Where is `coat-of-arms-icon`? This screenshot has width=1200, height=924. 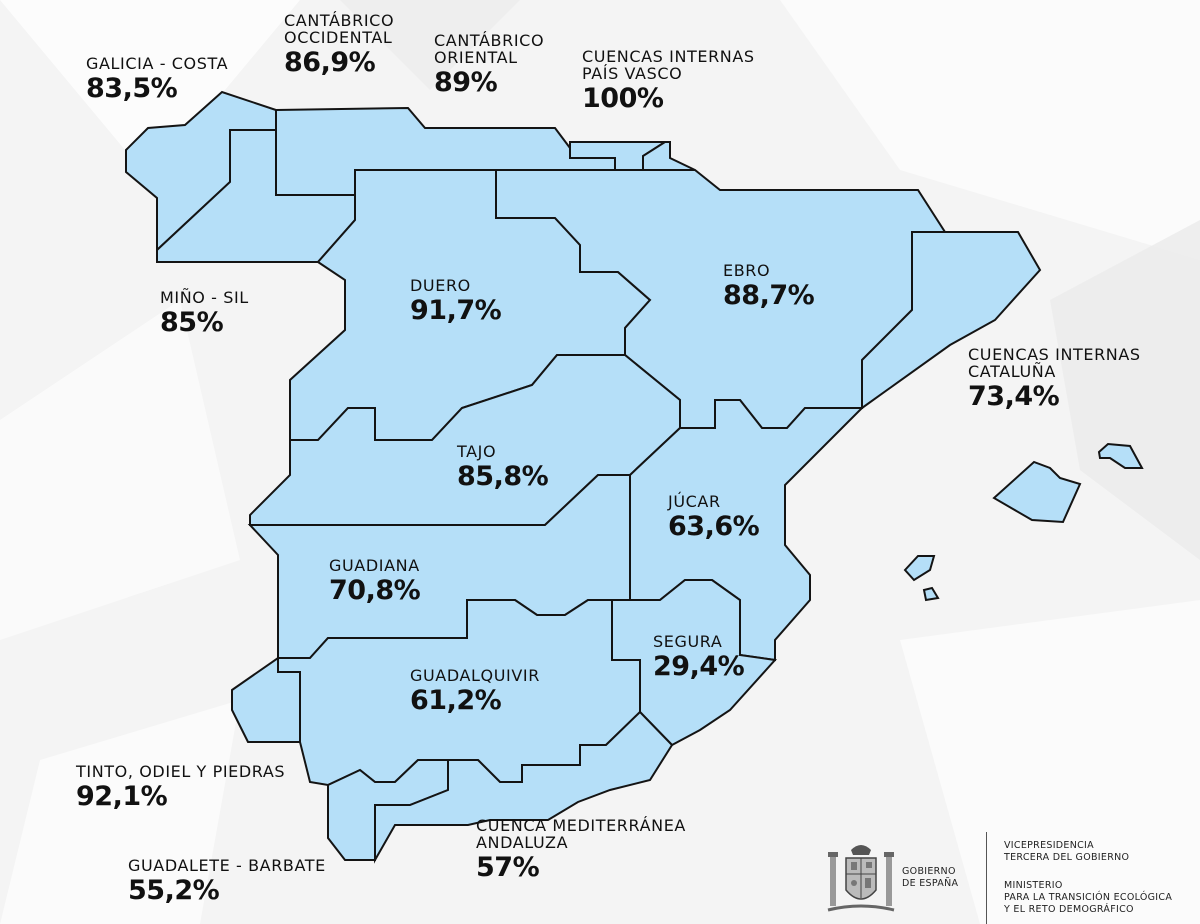 coat-of-arms-icon is located at coordinates (861, 878).